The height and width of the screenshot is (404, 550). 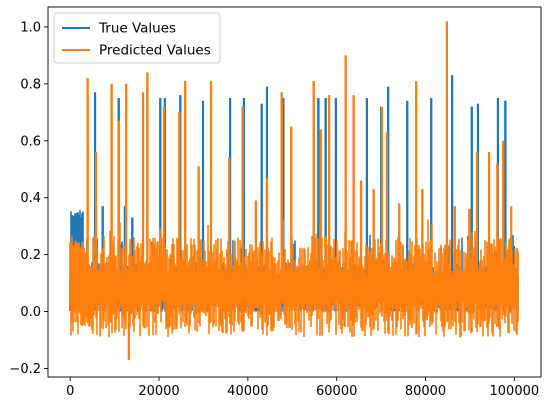 I want to click on y-axis: −0.2 0.0 0.2 0.4 0.6 0.8 1.0, so click(x=28, y=198).